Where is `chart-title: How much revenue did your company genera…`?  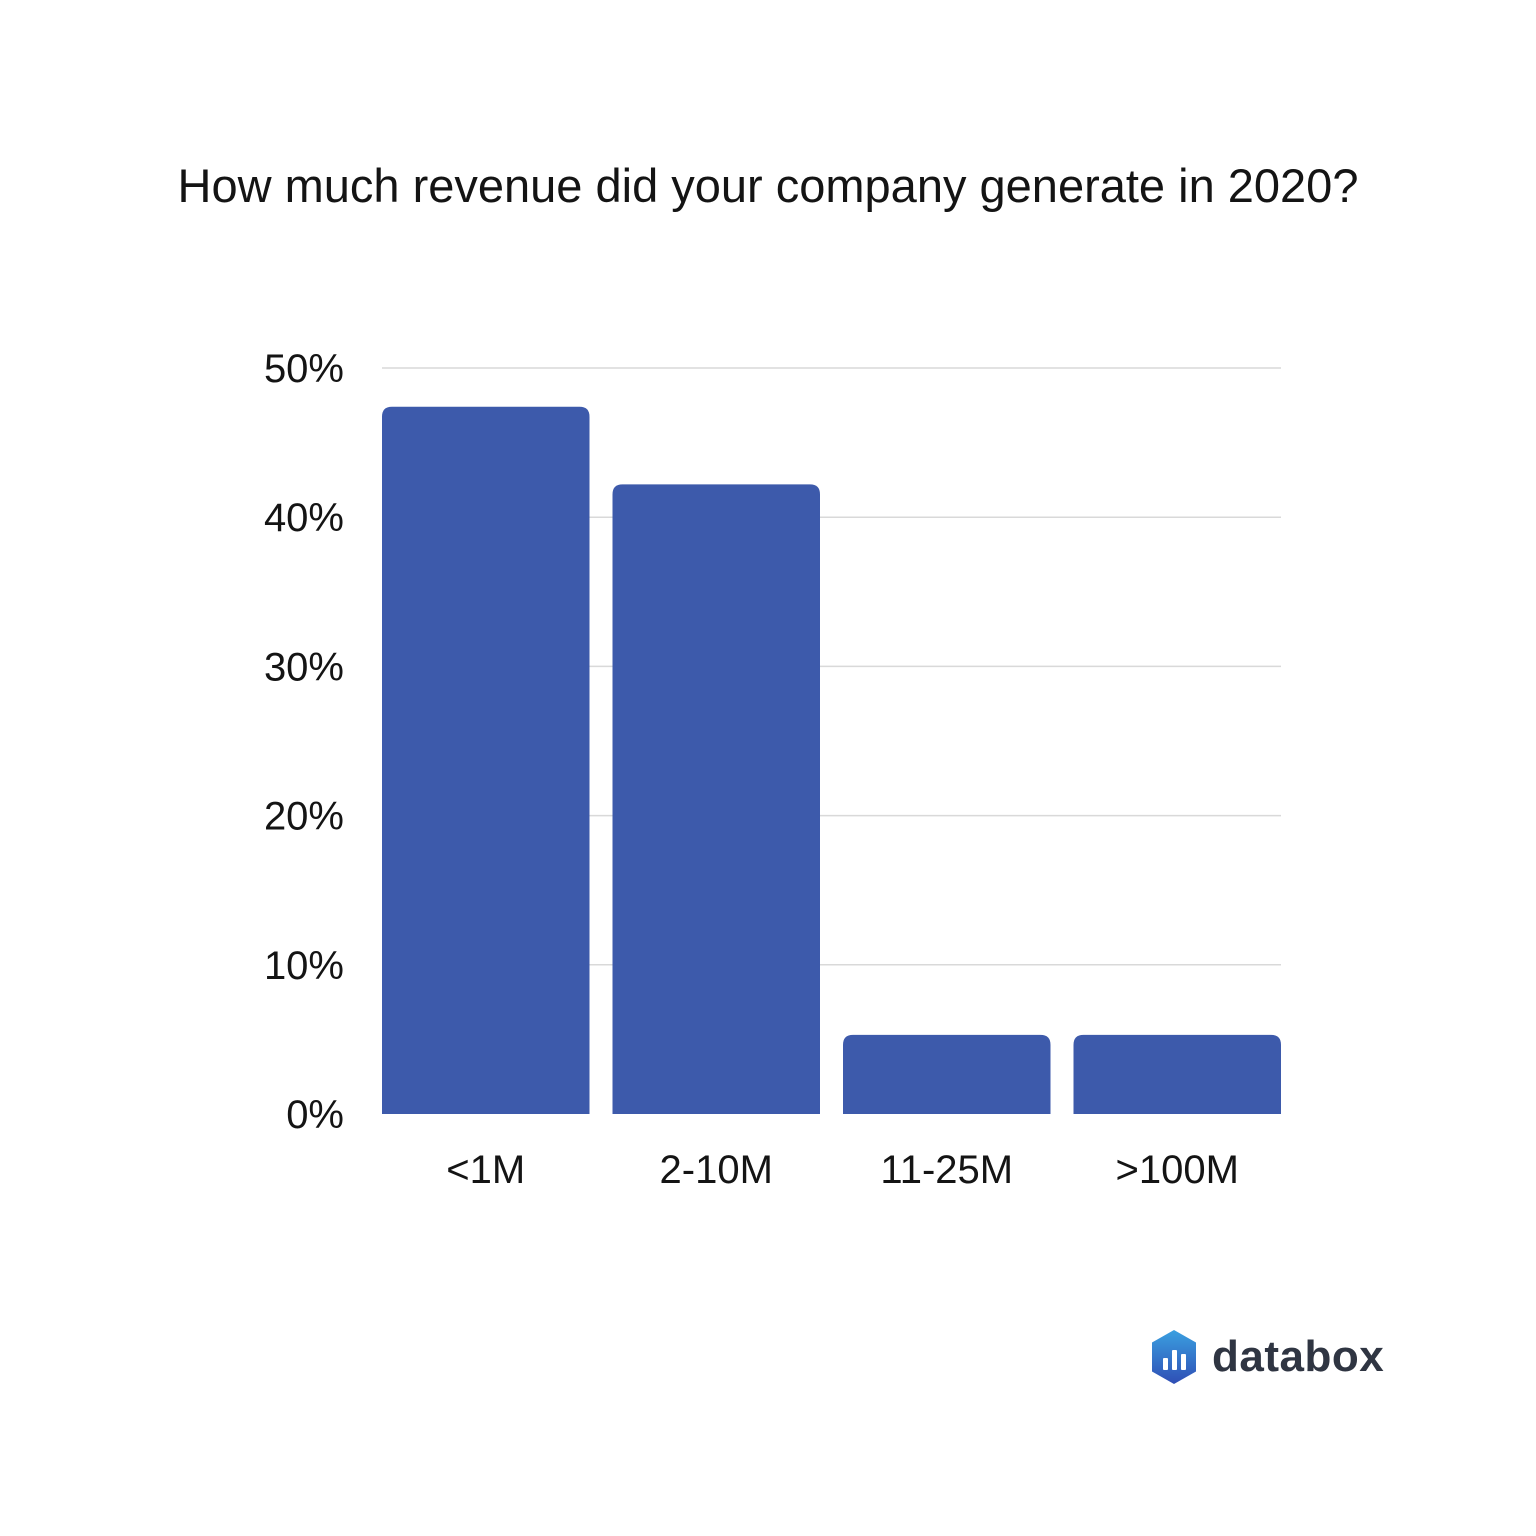 chart-title: How much revenue did your company genera… is located at coordinates (768, 185).